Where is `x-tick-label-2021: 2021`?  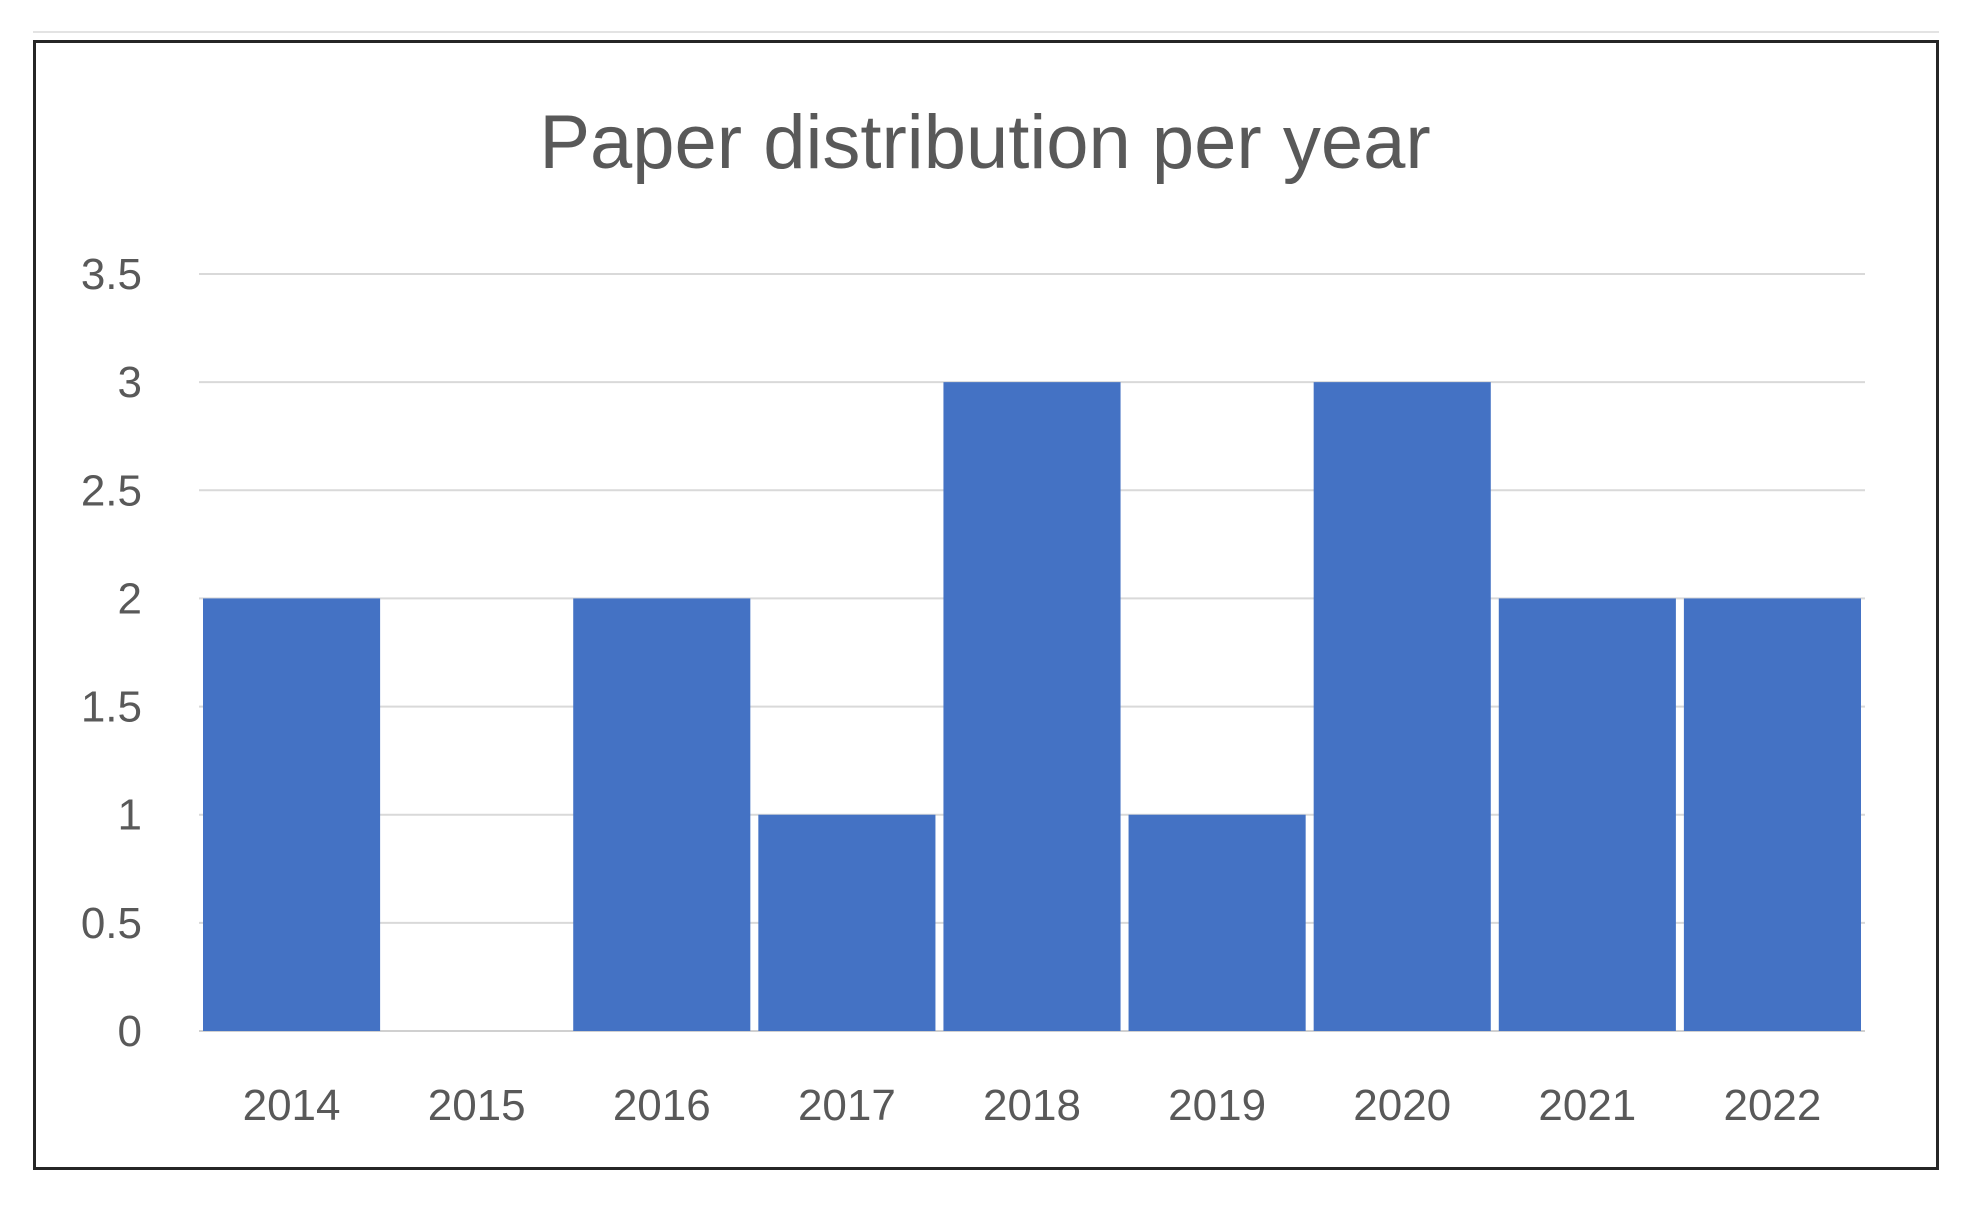 x-tick-label-2021: 2021 is located at coordinates (1587, 1105).